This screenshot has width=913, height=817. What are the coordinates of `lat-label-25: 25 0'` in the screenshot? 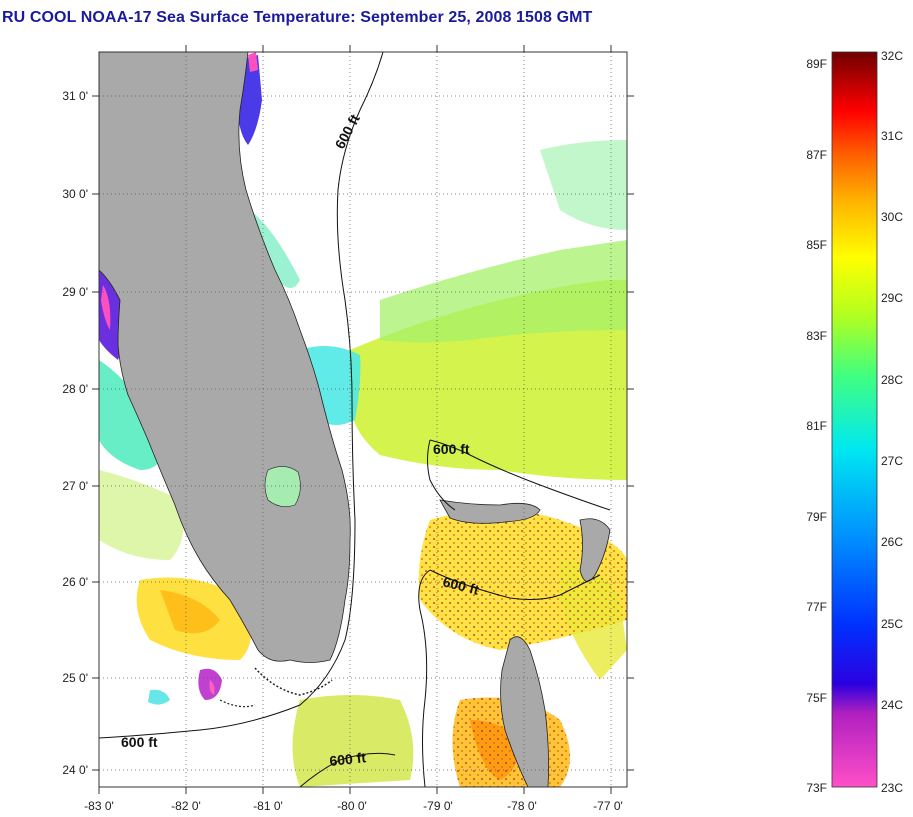 It's located at (75, 678).